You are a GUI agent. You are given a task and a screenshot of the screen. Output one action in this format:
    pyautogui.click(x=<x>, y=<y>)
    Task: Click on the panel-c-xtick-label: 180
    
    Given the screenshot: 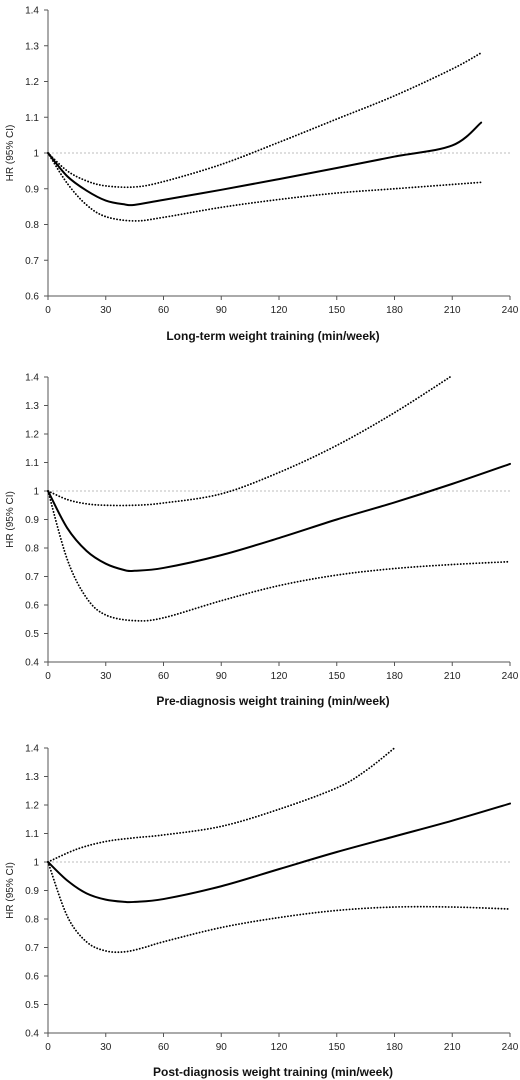 What is the action you would take?
    pyautogui.click(x=394, y=1047)
    